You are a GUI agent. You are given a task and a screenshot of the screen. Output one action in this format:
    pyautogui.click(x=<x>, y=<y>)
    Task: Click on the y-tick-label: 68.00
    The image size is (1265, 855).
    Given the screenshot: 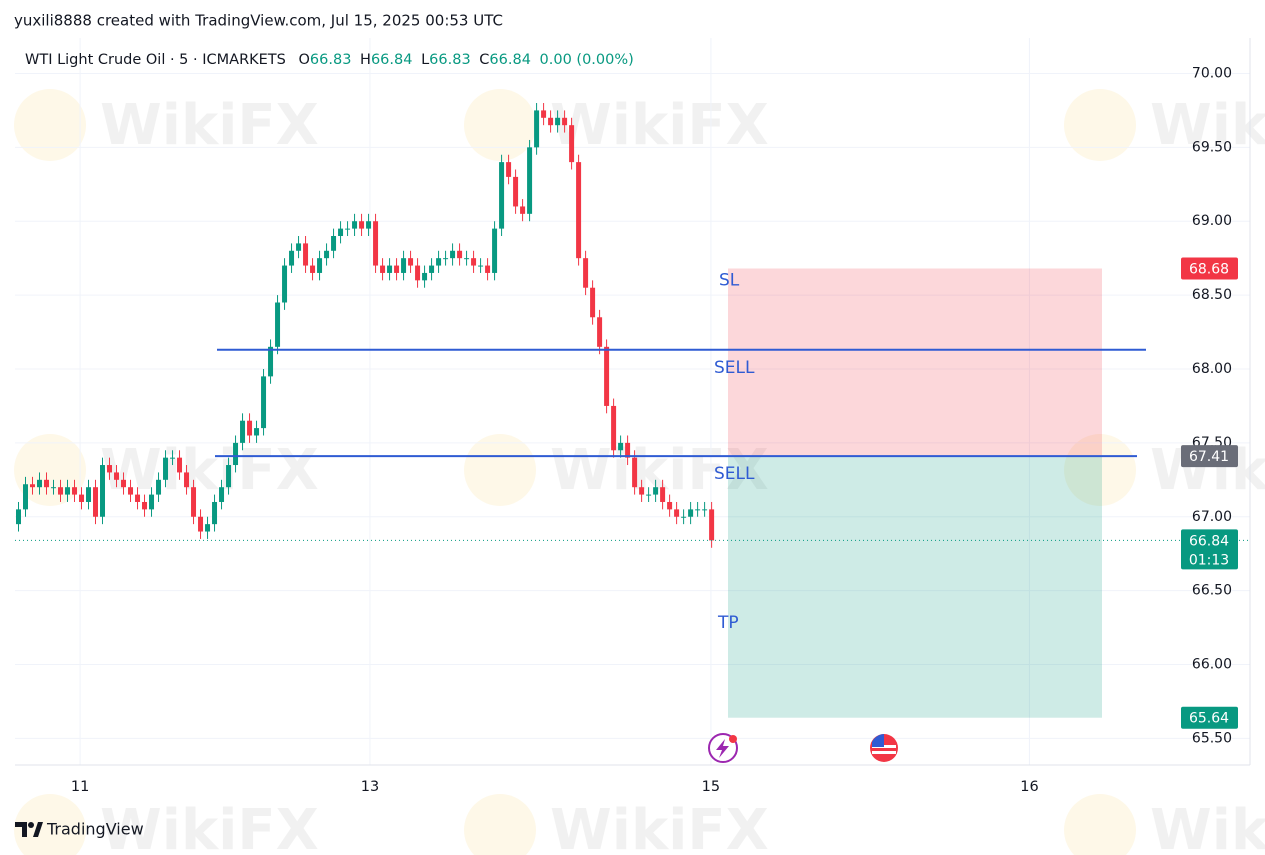 What is the action you would take?
    pyautogui.click(x=1212, y=369)
    